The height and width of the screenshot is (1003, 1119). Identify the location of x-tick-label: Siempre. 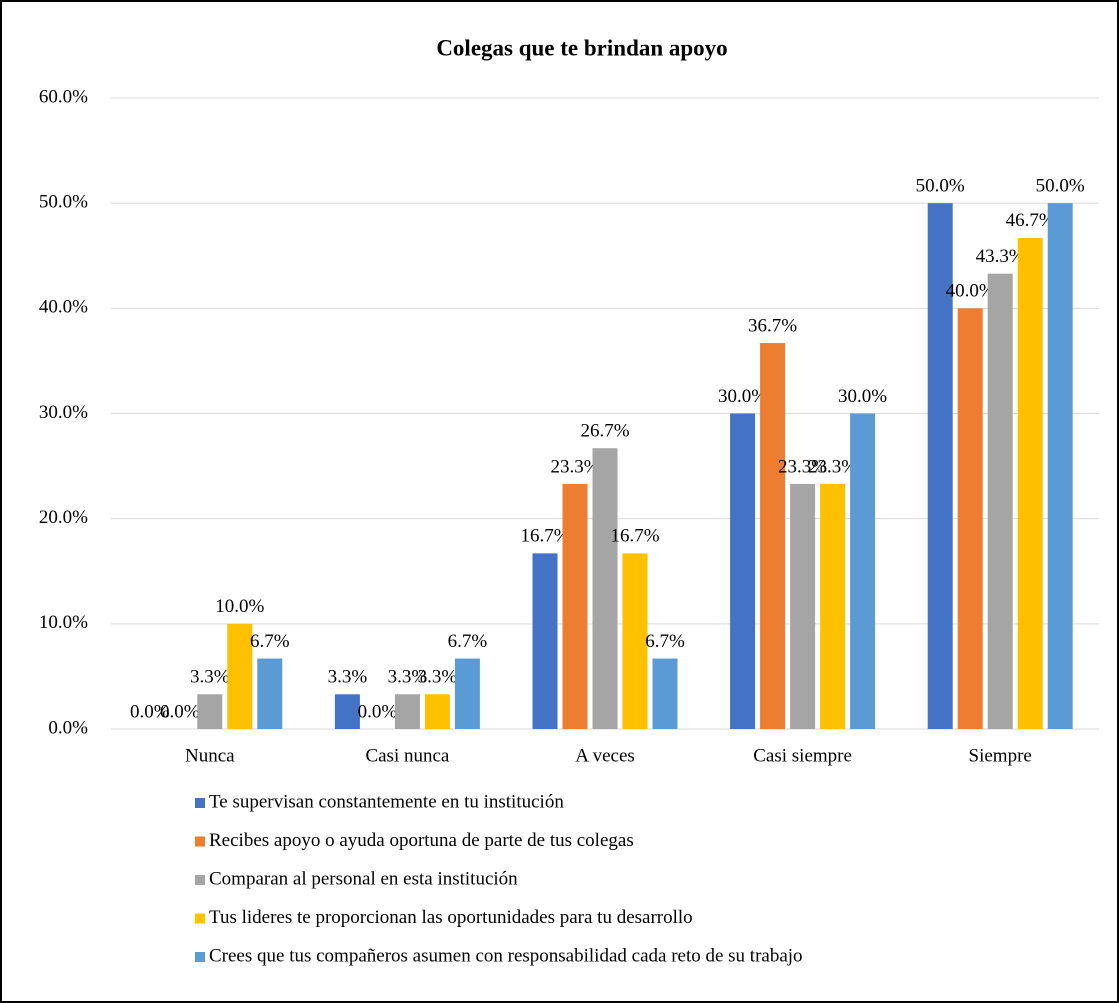
(1000, 755).